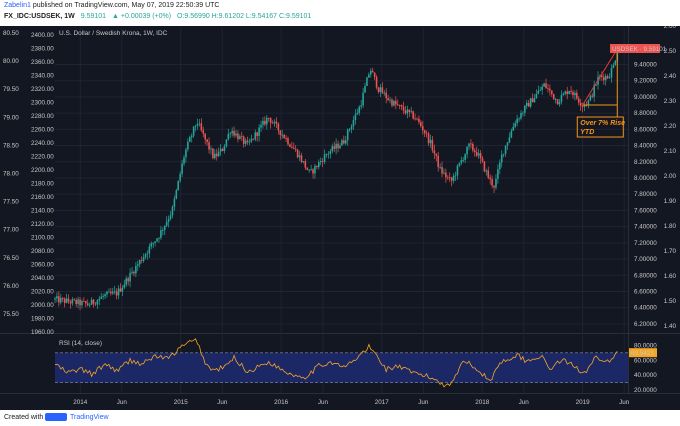 The image size is (680, 426). Describe the element at coordinates (89, 417) in the screenshot. I see `tradingview-link: TradingView` at that location.